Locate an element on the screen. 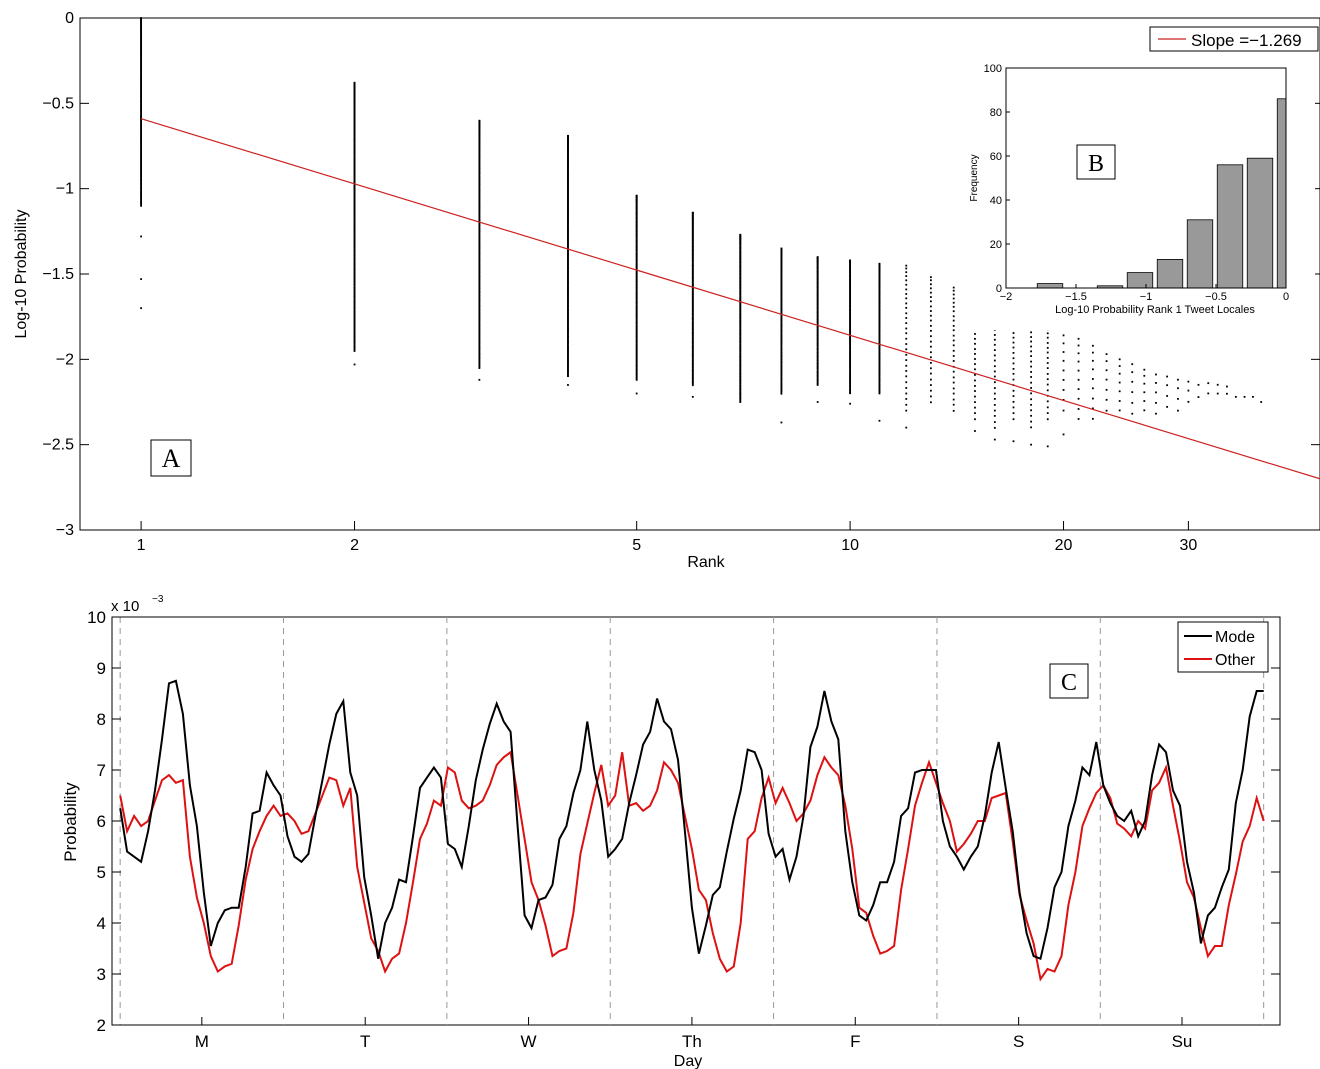  panel-c-y-tick-label: 10 is located at coordinates (96, 617).